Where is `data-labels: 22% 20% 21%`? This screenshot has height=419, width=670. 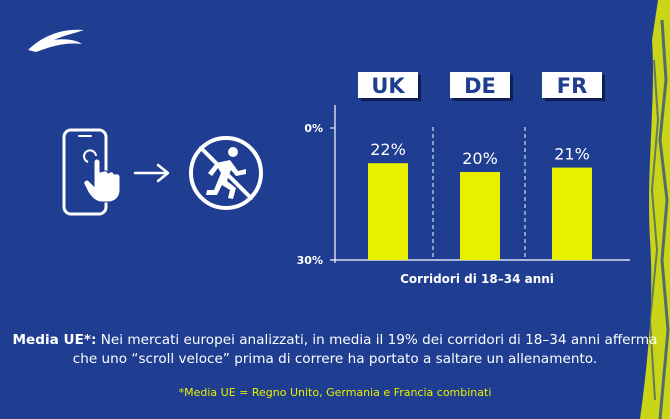
data-labels: 22% 20% 21% is located at coordinates (480, 154).